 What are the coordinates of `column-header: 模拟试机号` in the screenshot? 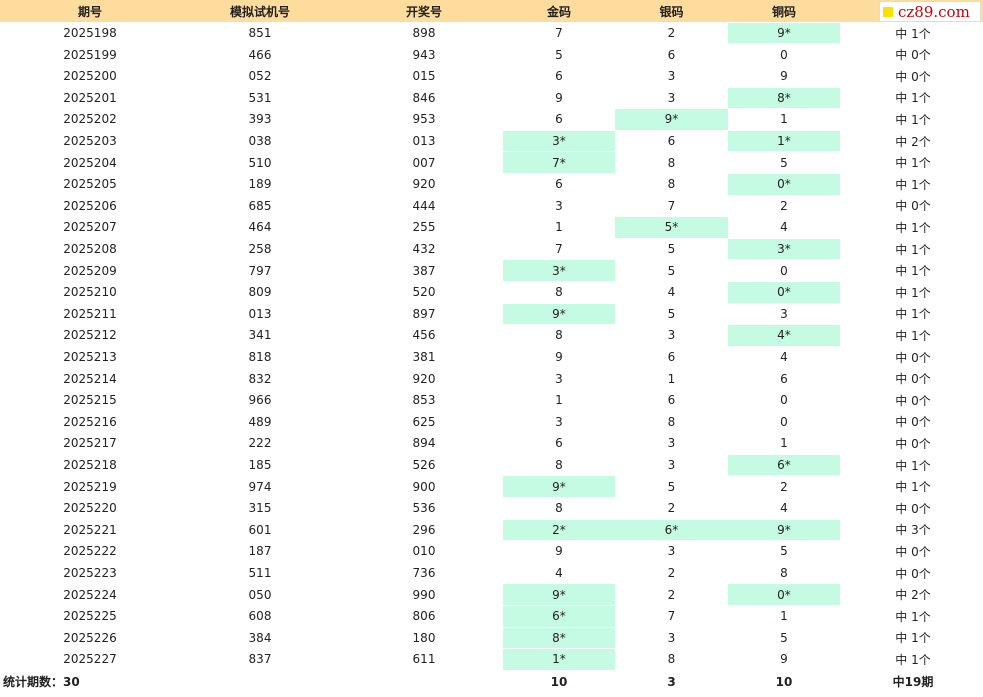 It's located at (259, 11).